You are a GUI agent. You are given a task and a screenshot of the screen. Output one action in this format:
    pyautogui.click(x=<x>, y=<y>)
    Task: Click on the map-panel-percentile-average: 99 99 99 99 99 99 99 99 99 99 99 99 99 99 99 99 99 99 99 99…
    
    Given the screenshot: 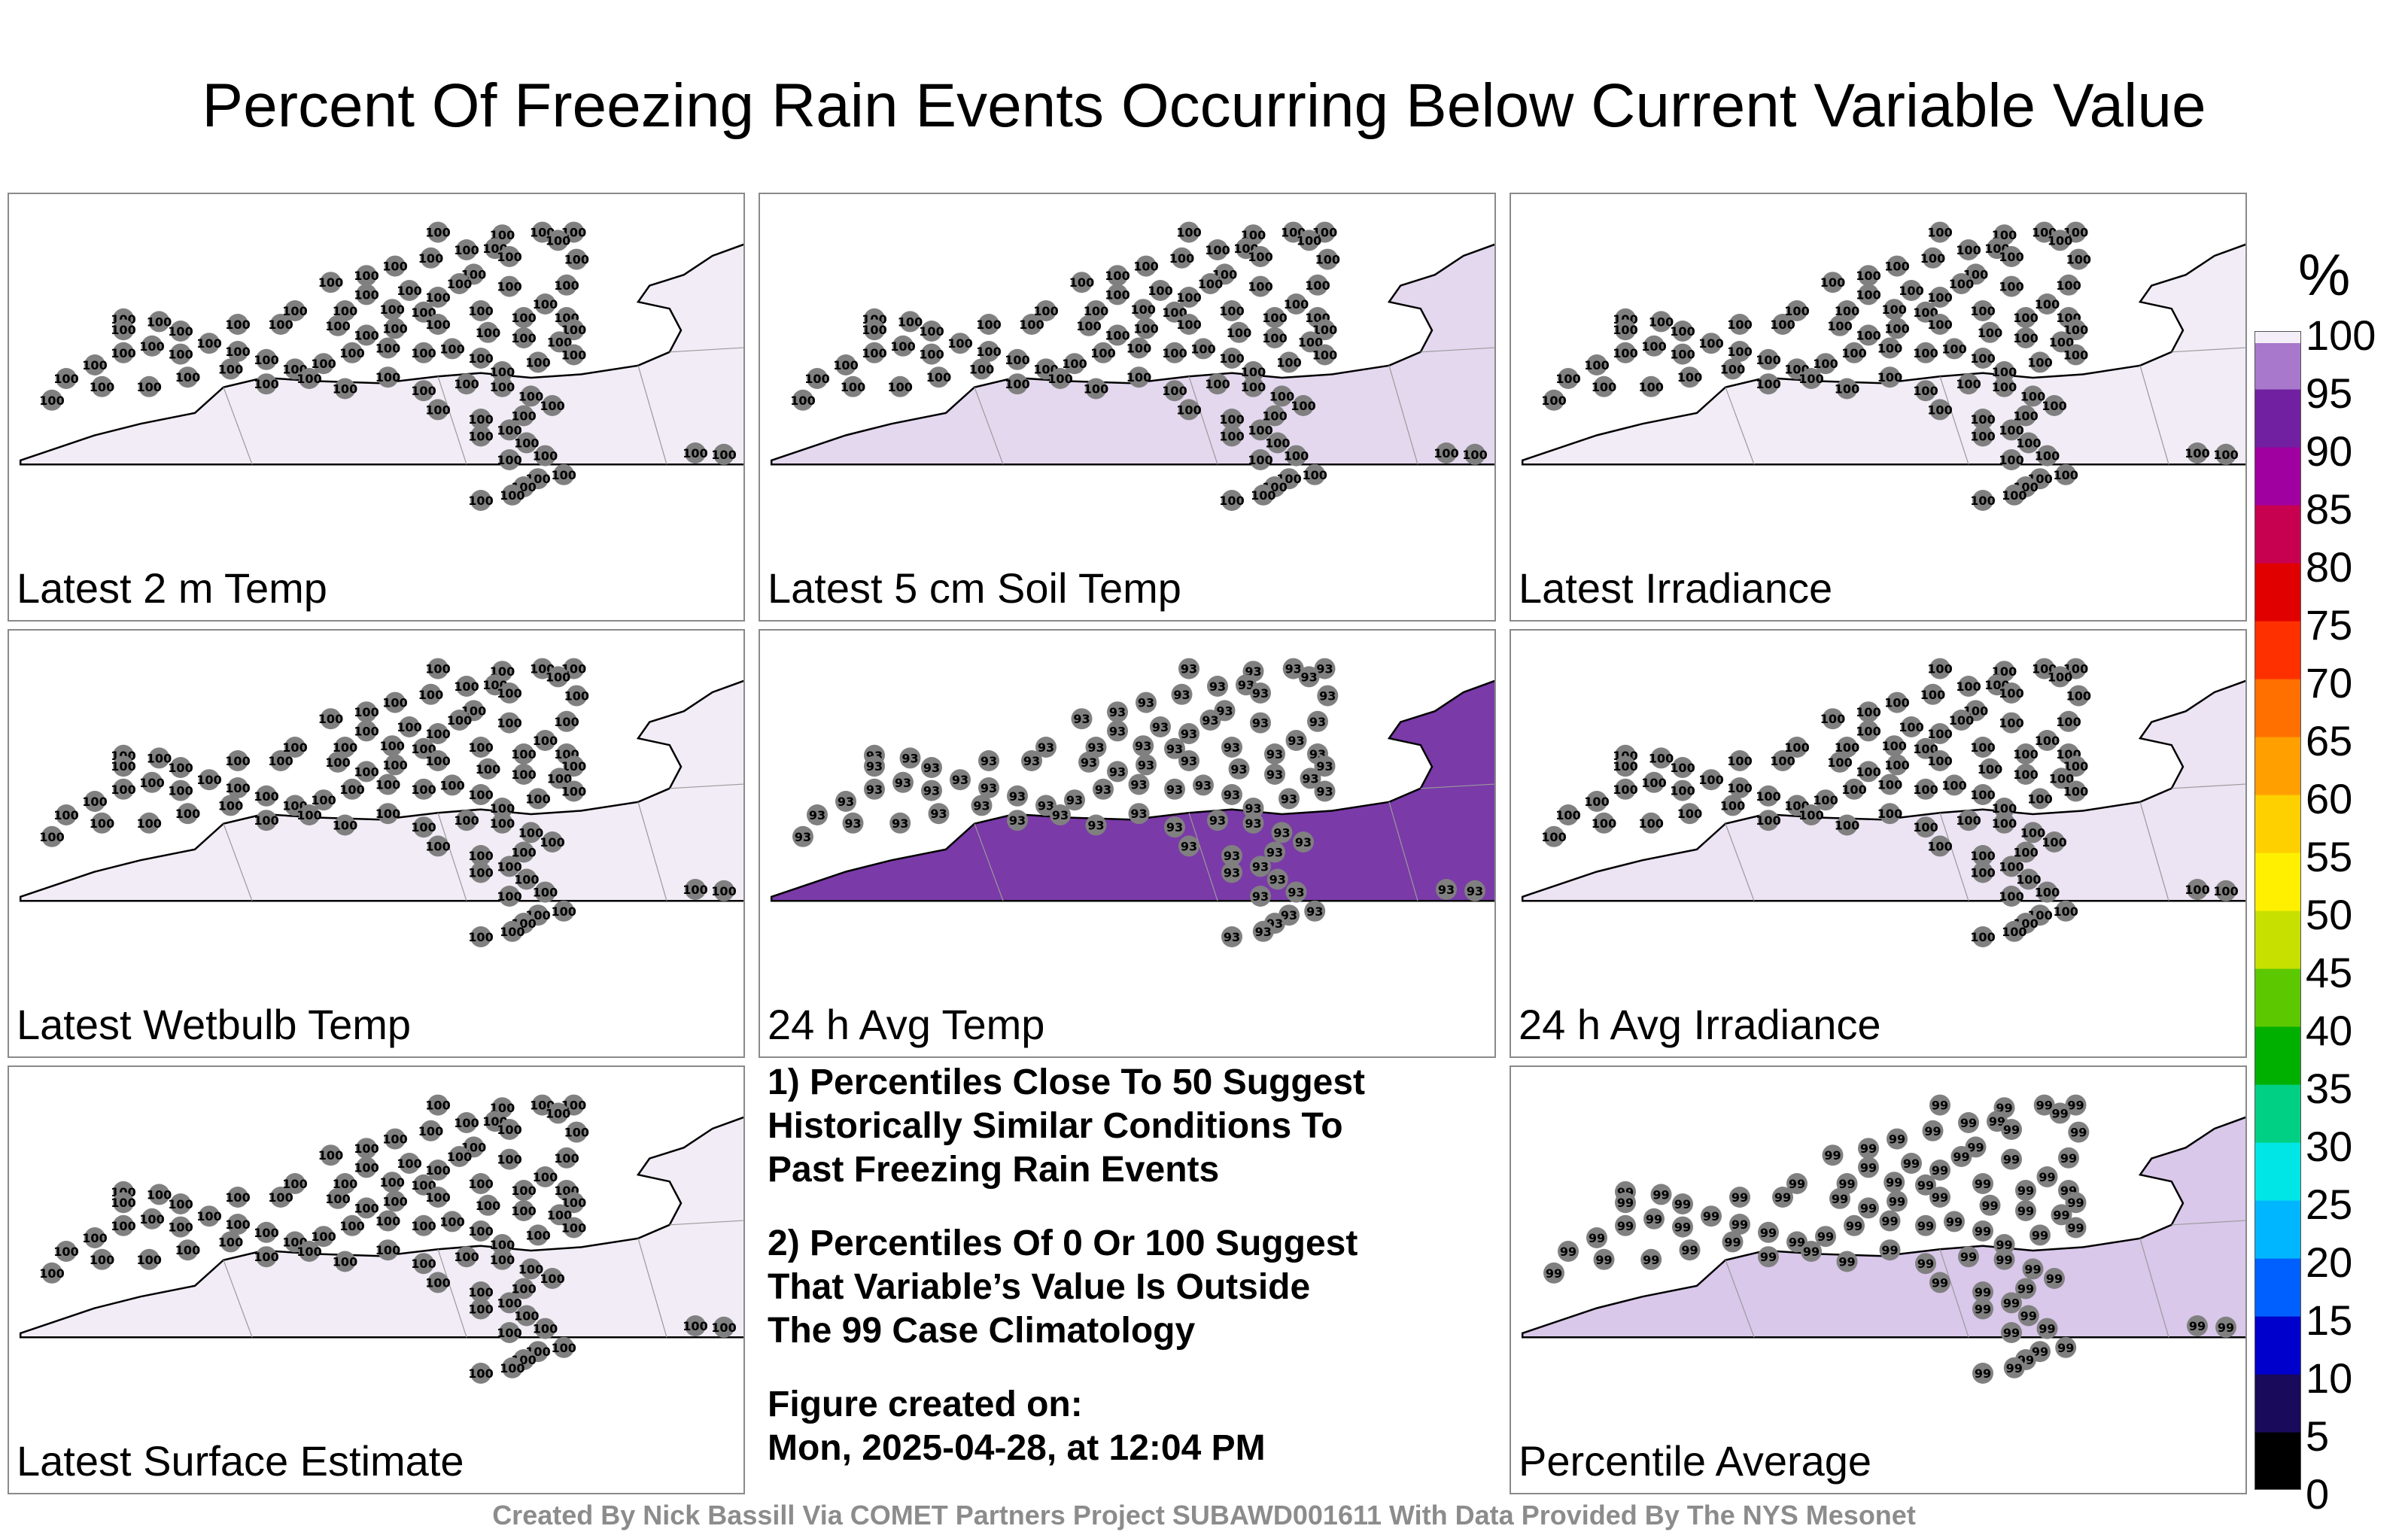 What is the action you would take?
    pyautogui.click(x=1878, y=1279)
    